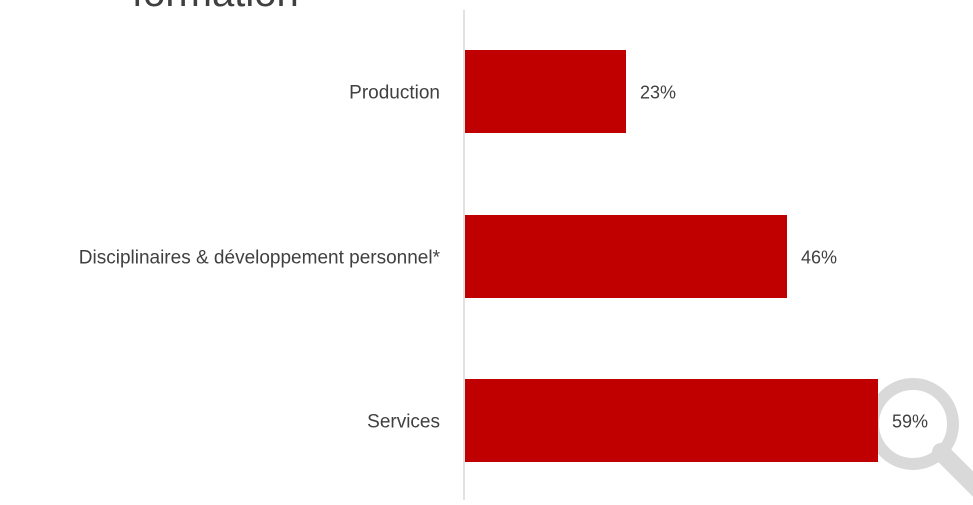  Describe the element at coordinates (658, 93) in the screenshot. I see `value-label: 23%` at that location.